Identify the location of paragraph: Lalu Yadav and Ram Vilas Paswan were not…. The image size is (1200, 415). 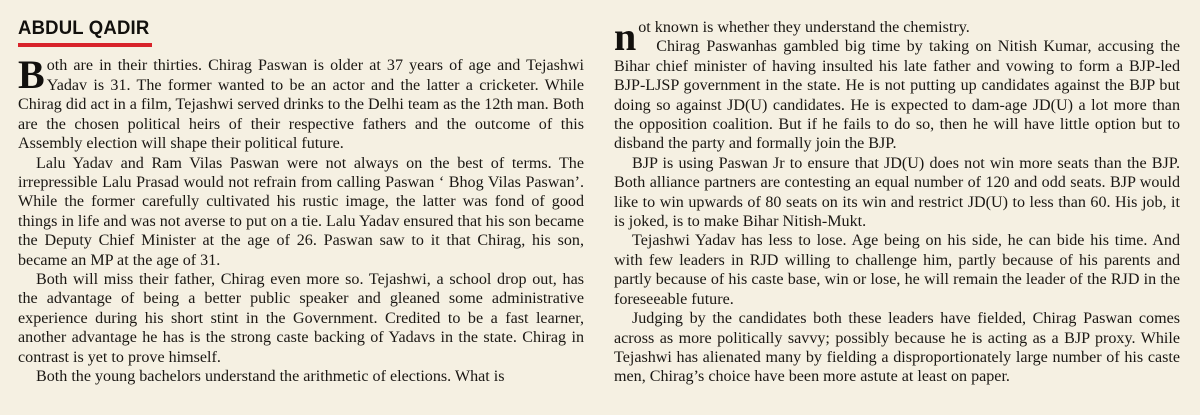
(301, 211).